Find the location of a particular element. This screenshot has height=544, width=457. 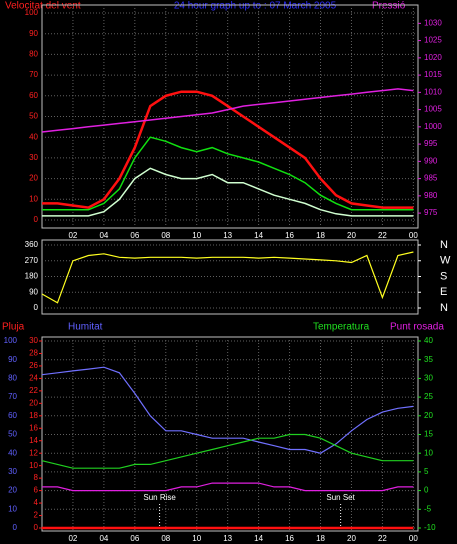

y3-tick-label: 24 is located at coordinates (33, 378).